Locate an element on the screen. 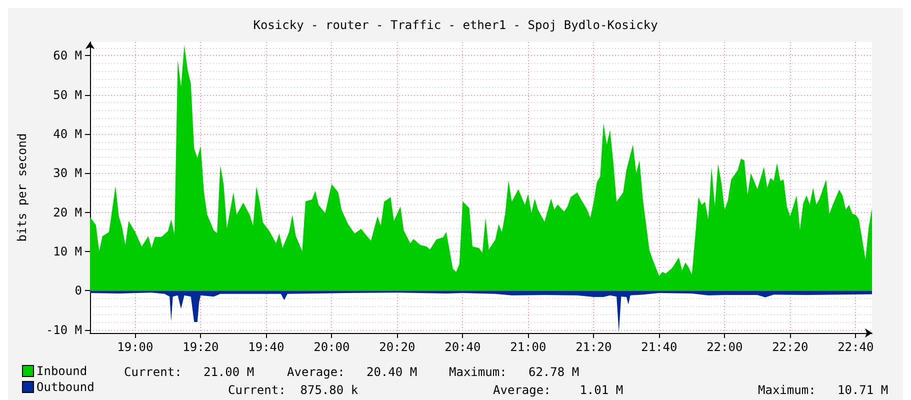  y-axis-title: bits per second is located at coordinates (22, 187).